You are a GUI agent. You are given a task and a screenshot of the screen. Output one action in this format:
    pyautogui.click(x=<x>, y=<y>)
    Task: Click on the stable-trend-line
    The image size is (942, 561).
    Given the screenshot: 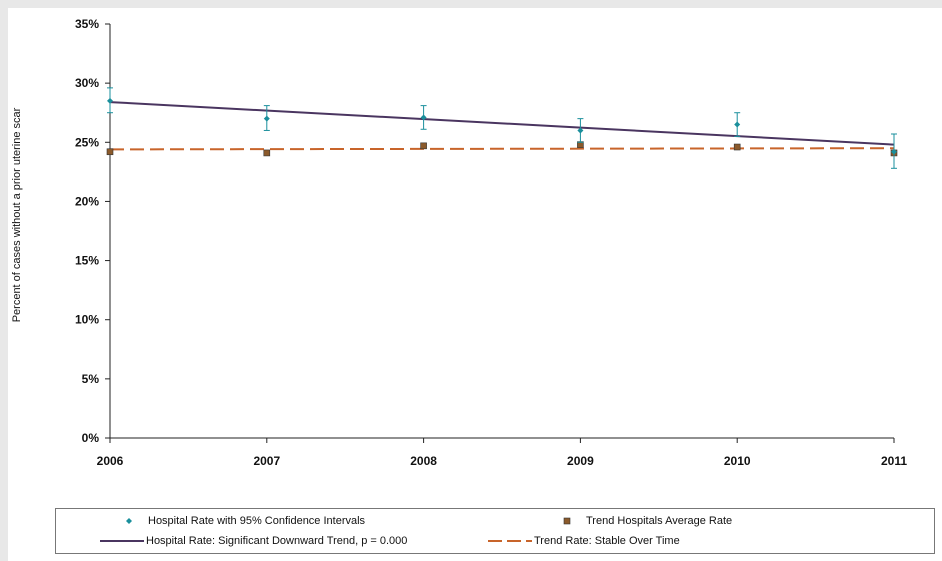 What is the action you would take?
    pyautogui.click(x=502, y=149)
    